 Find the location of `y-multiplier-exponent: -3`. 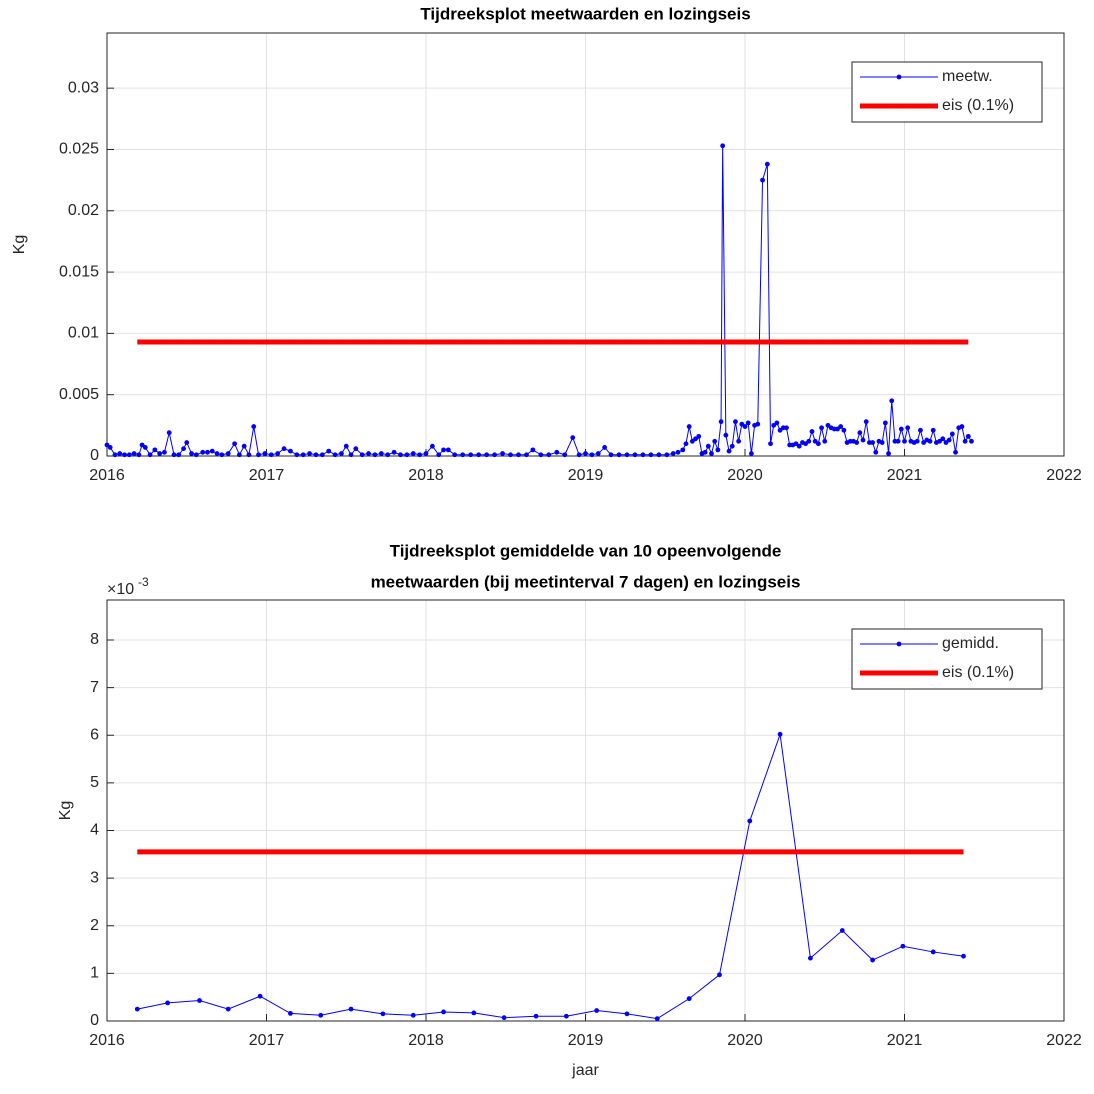

y-multiplier-exponent: -3 is located at coordinates (143, 582).